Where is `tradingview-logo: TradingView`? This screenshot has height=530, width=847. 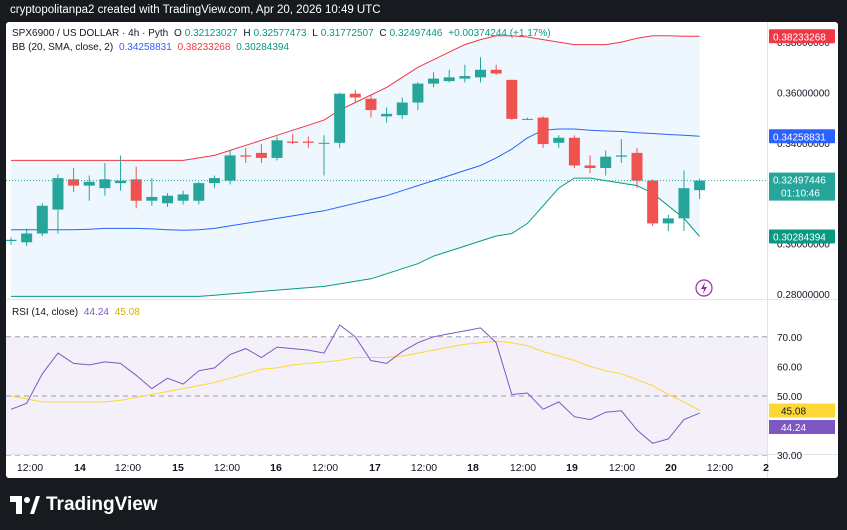
tradingview-logo: TradingView is located at coordinates (84, 505).